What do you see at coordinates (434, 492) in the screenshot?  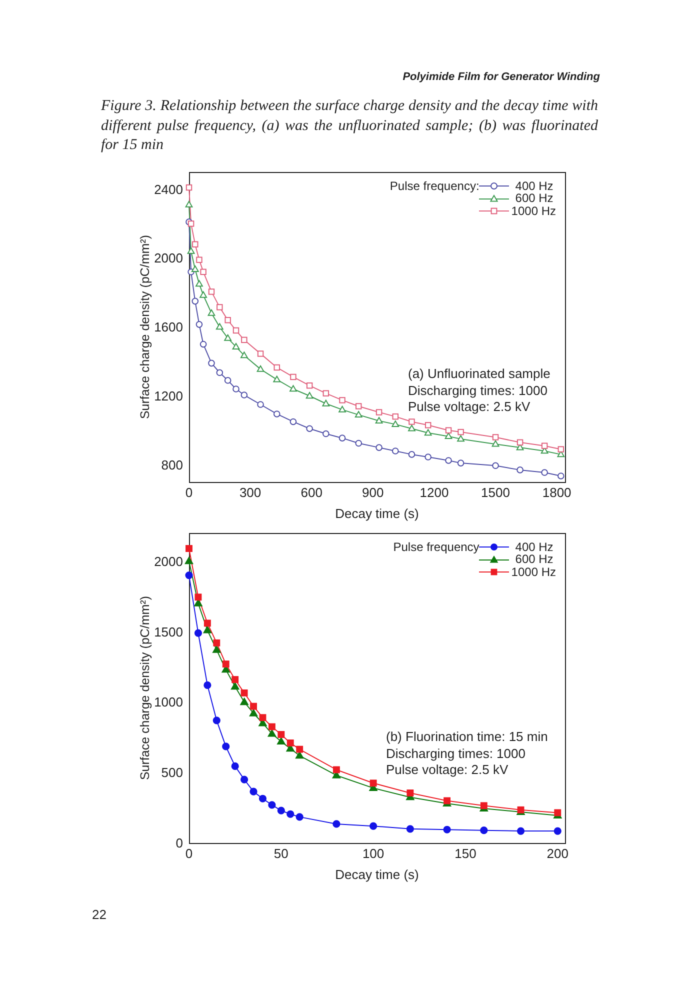 I see `x-tick-label: 1200` at bounding box center [434, 492].